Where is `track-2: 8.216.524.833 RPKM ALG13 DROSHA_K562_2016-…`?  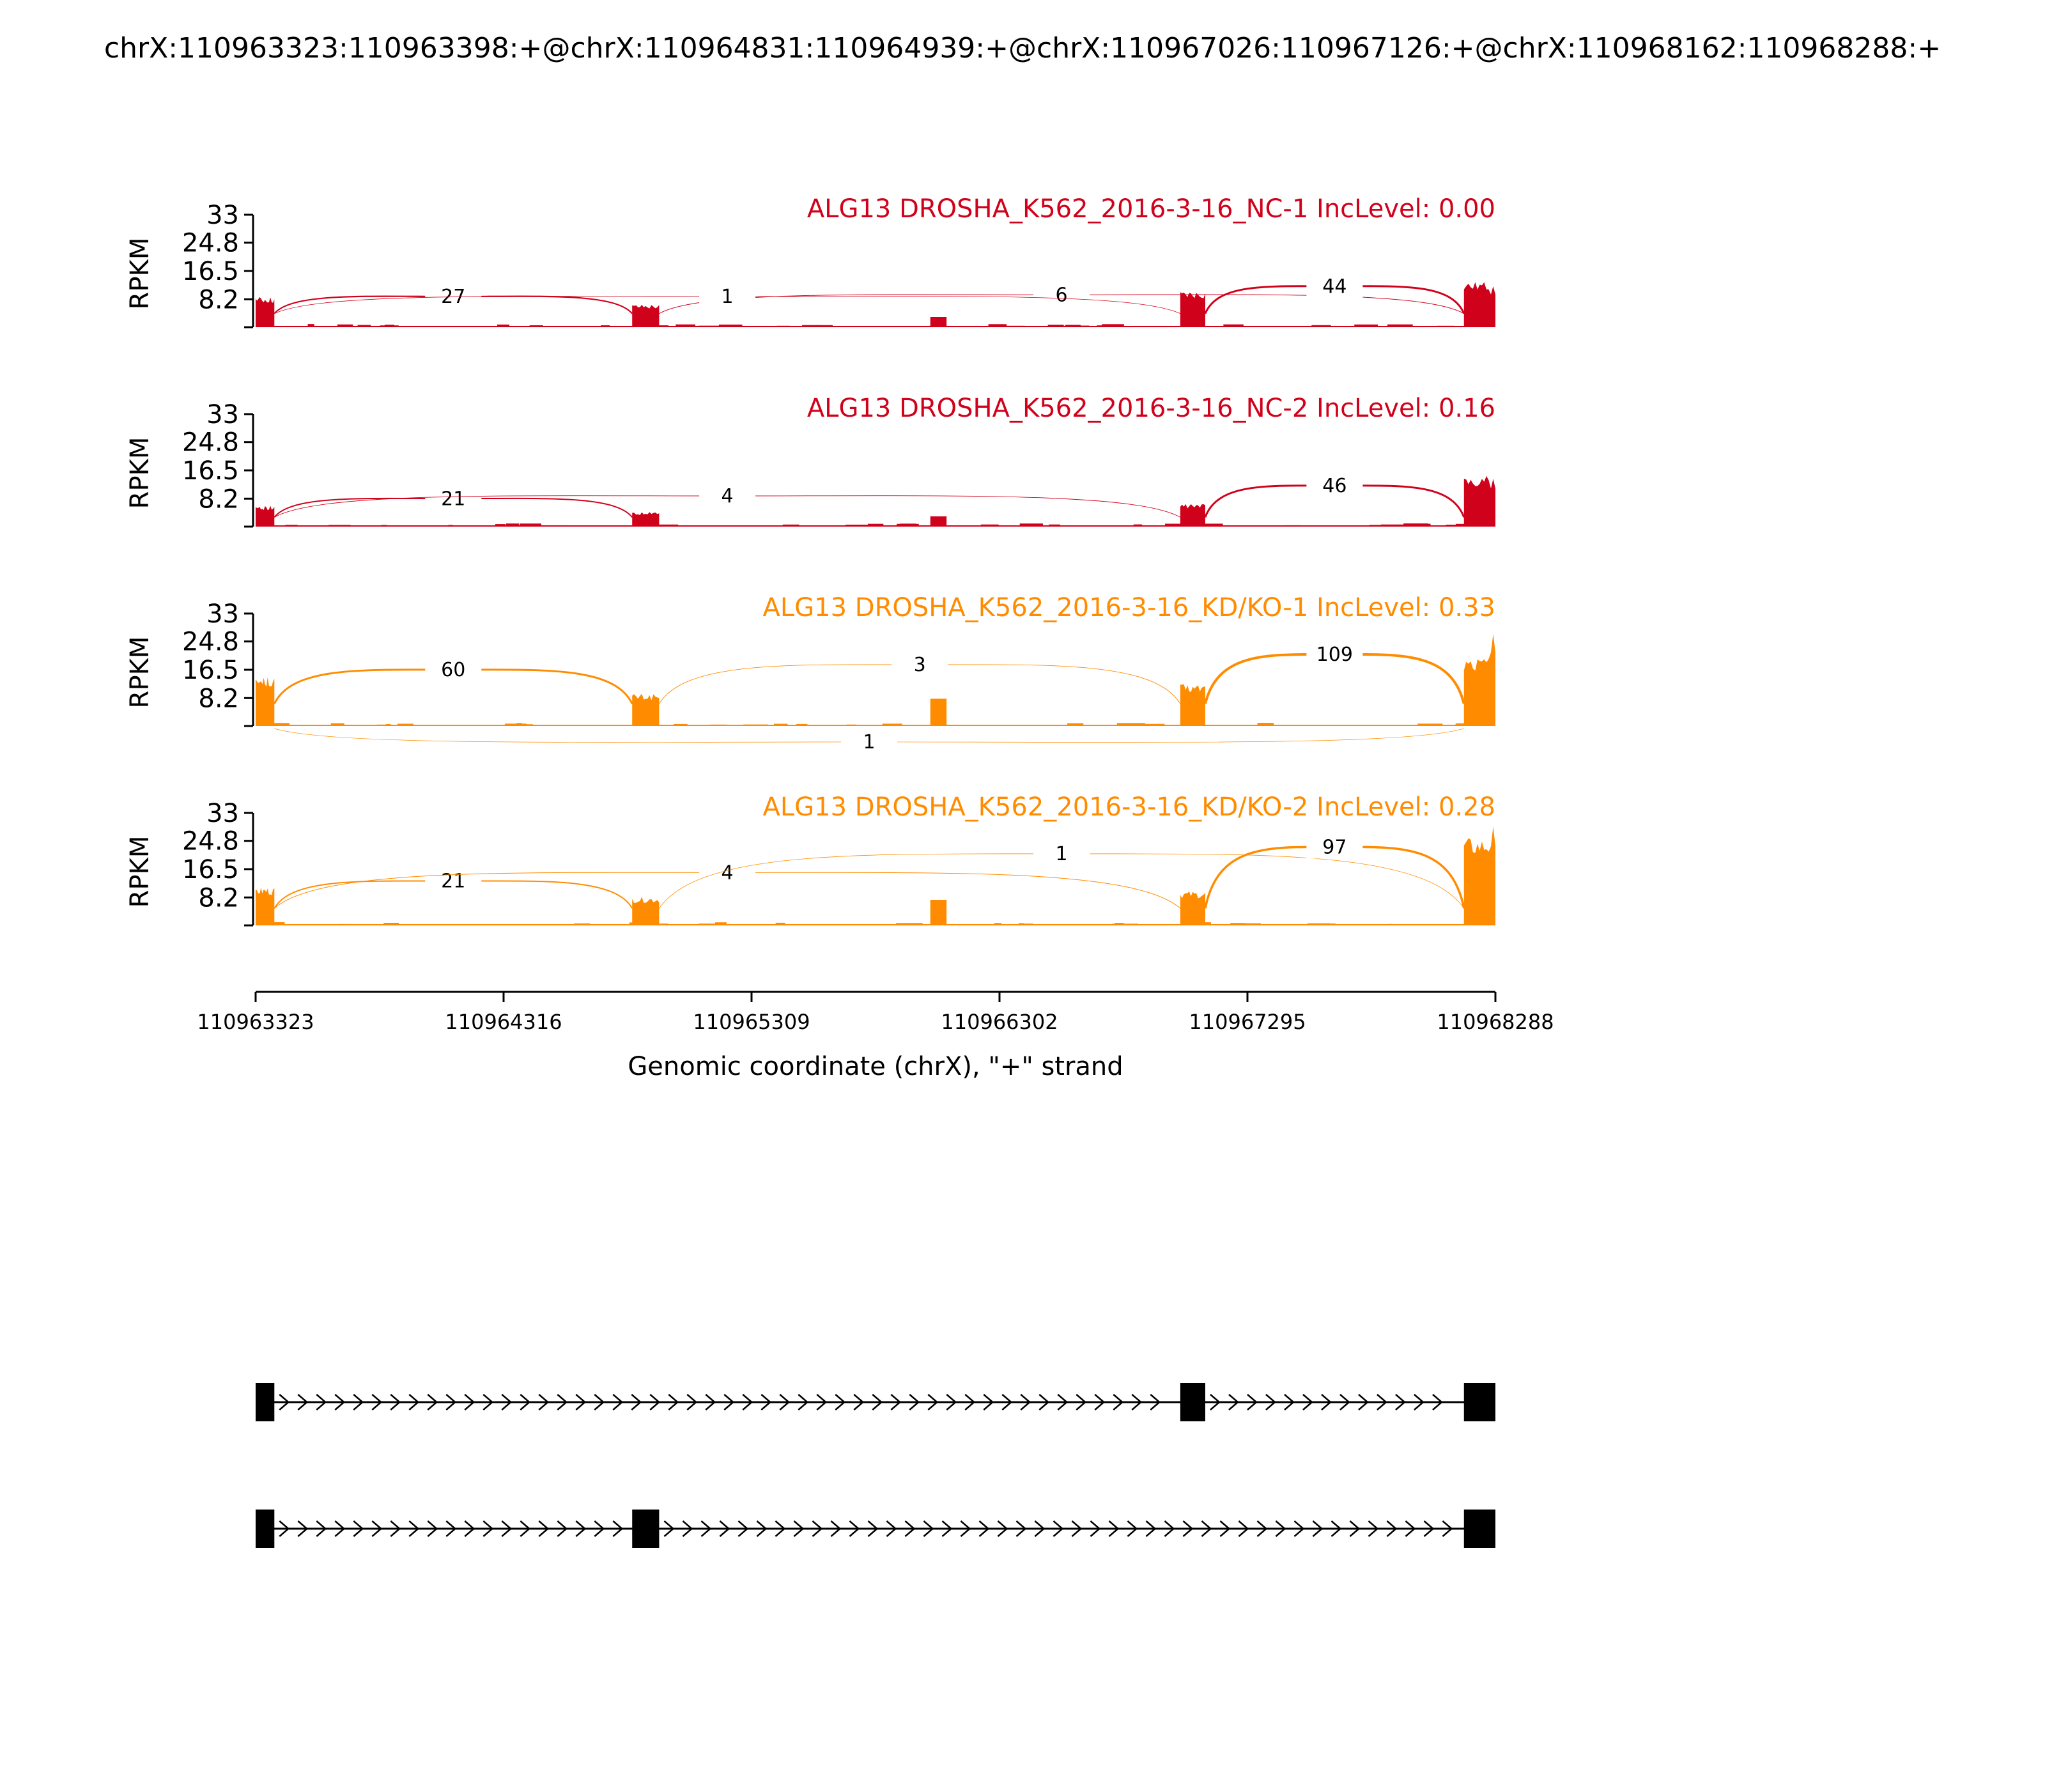 track-2: 8.216.524.833 RPKM ALG13 DROSHA_K562_2016-… is located at coordinates (810, 461).